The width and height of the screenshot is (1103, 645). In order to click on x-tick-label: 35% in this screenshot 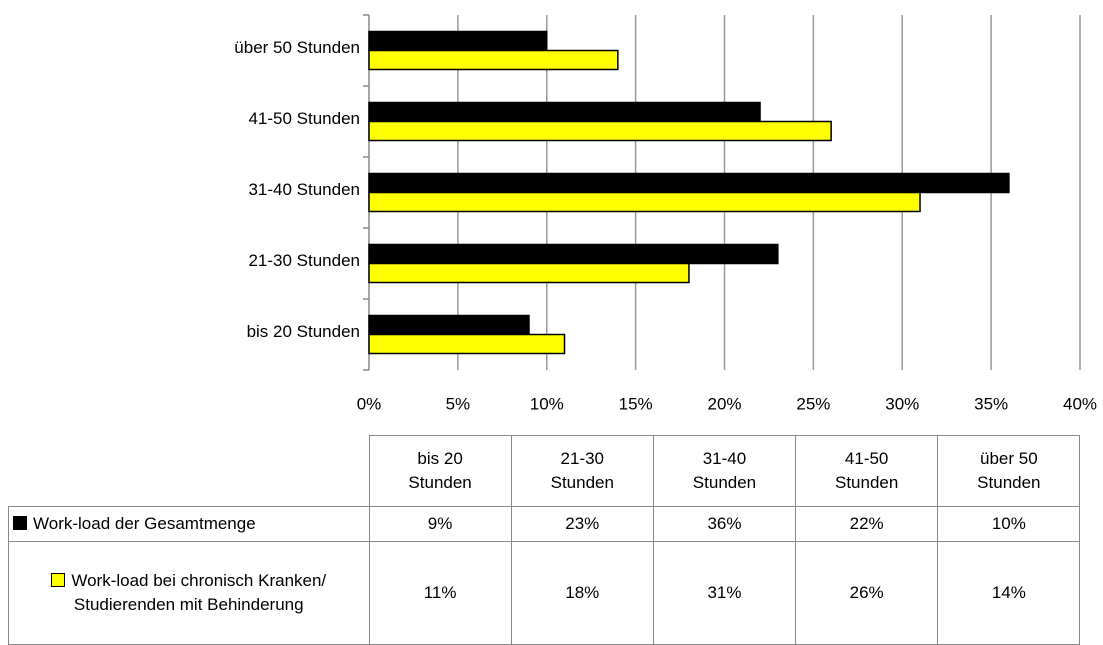, I will do `click(991, 403)`.